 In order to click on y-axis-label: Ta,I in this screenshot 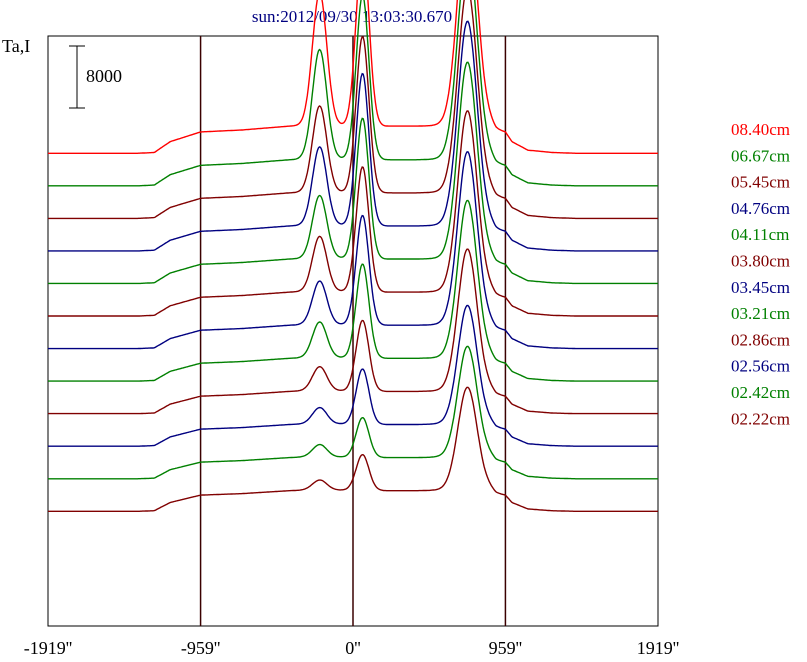, I will do `click(16, 46)`.